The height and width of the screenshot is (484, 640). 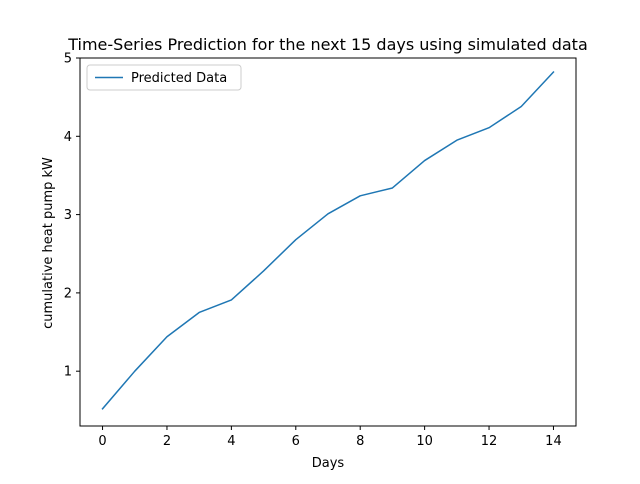 I want to click on x-tick-label: 10, so click(x=424, y=441).